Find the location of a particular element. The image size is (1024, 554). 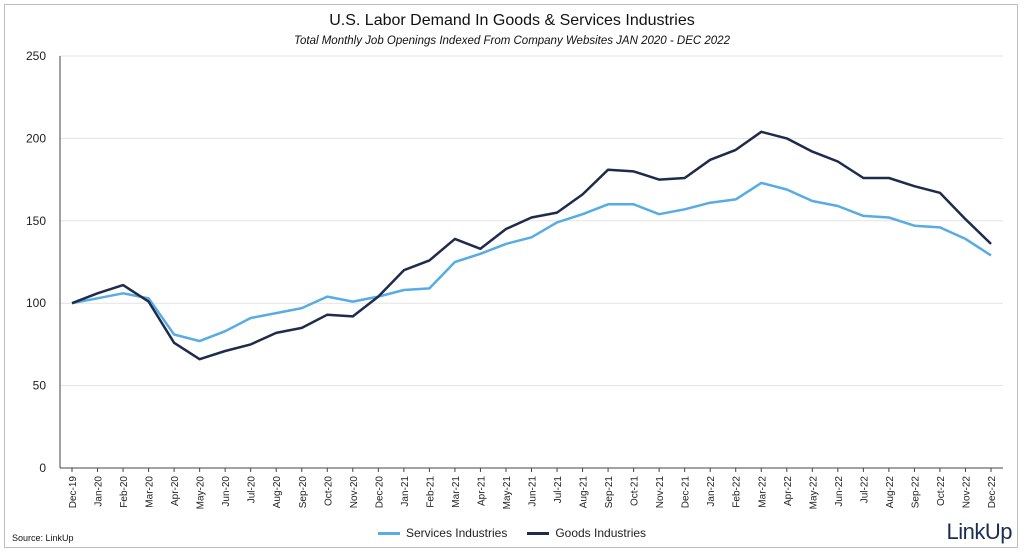

legend-item-goods: Goods Industries is located at coordinates (586, 533).